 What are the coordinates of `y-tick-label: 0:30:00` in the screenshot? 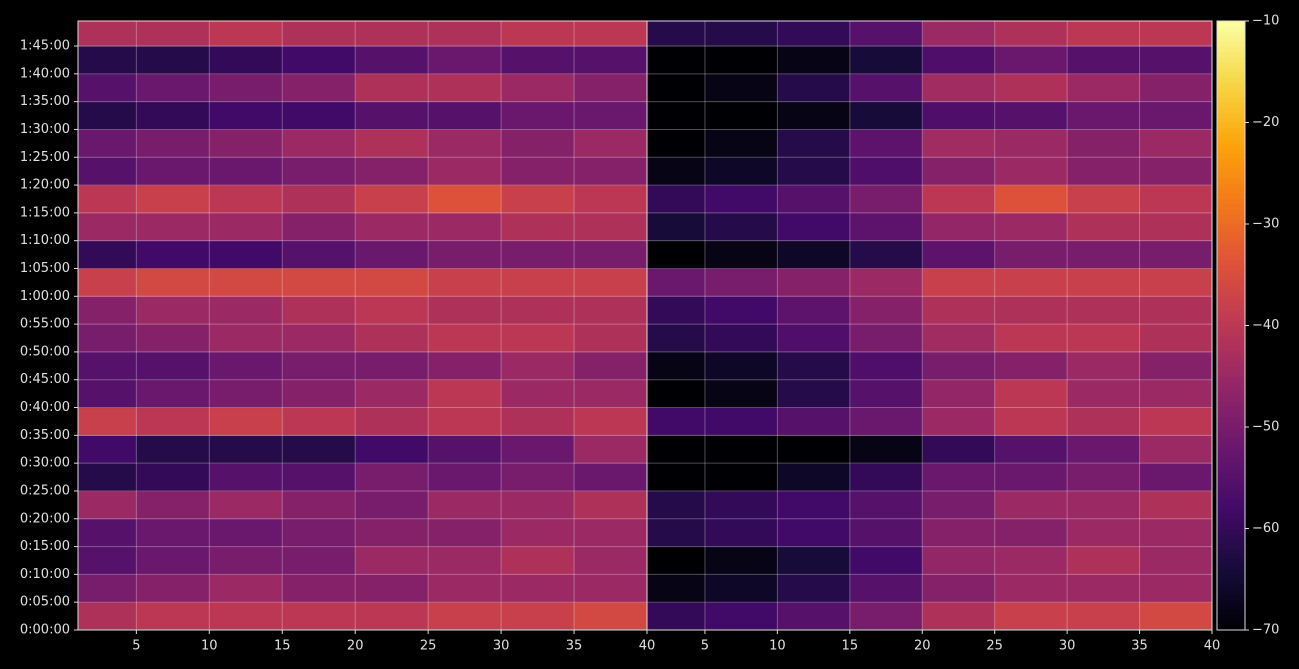 It's located at (45, 463).